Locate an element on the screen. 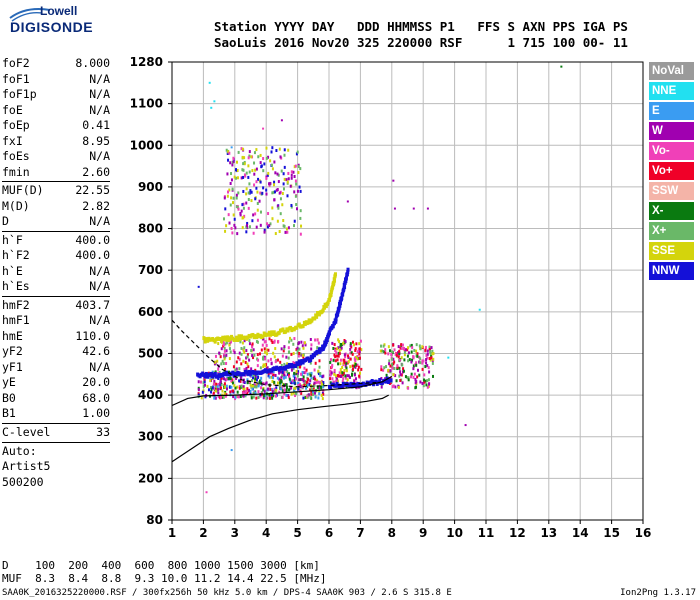 The width and height of the screenshot is (700, 600). logo-text-lowell: Lowell is located at coordinates (59, 11).